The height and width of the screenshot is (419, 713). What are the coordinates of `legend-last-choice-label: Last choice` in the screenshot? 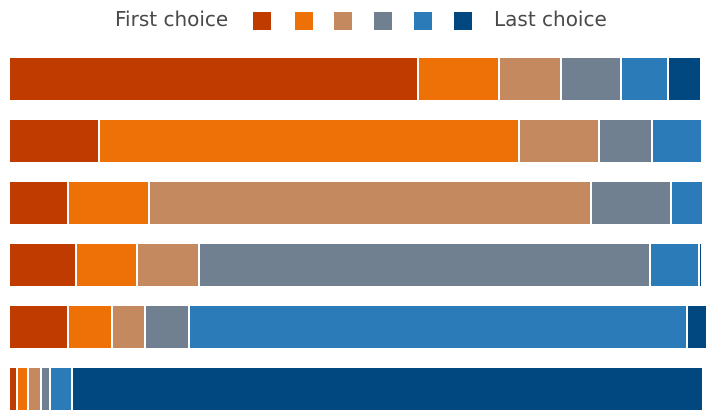 It's located at (550, 19).